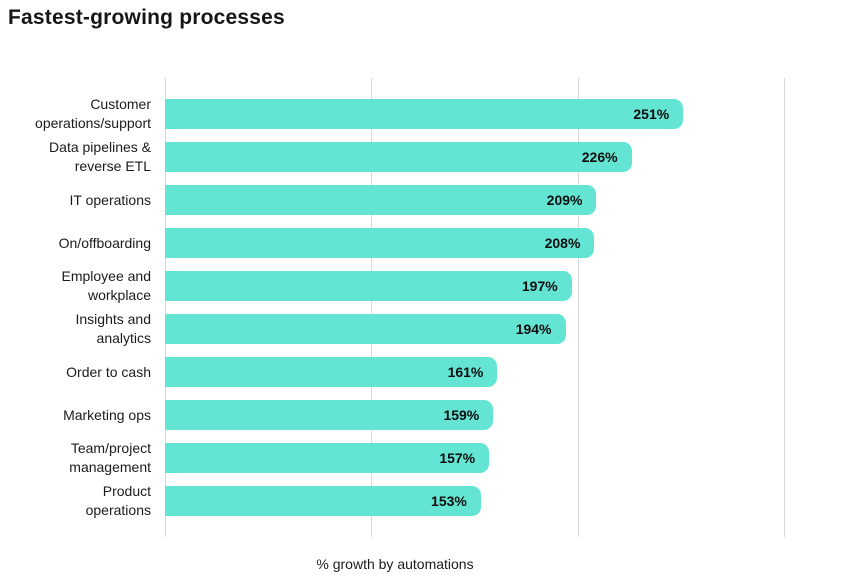 This screenshot has width=849, height=575. I want to click on bar-zone: 251%, so click(485, 114).